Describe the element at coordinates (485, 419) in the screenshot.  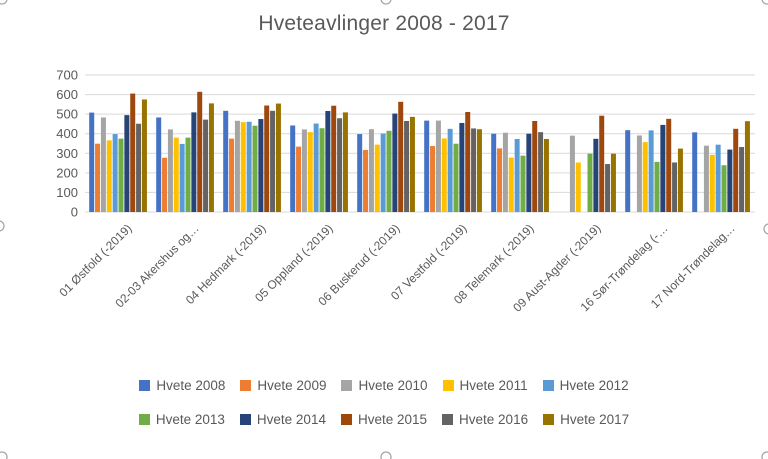
I see `legend-item: Hvete 2016` at that location.